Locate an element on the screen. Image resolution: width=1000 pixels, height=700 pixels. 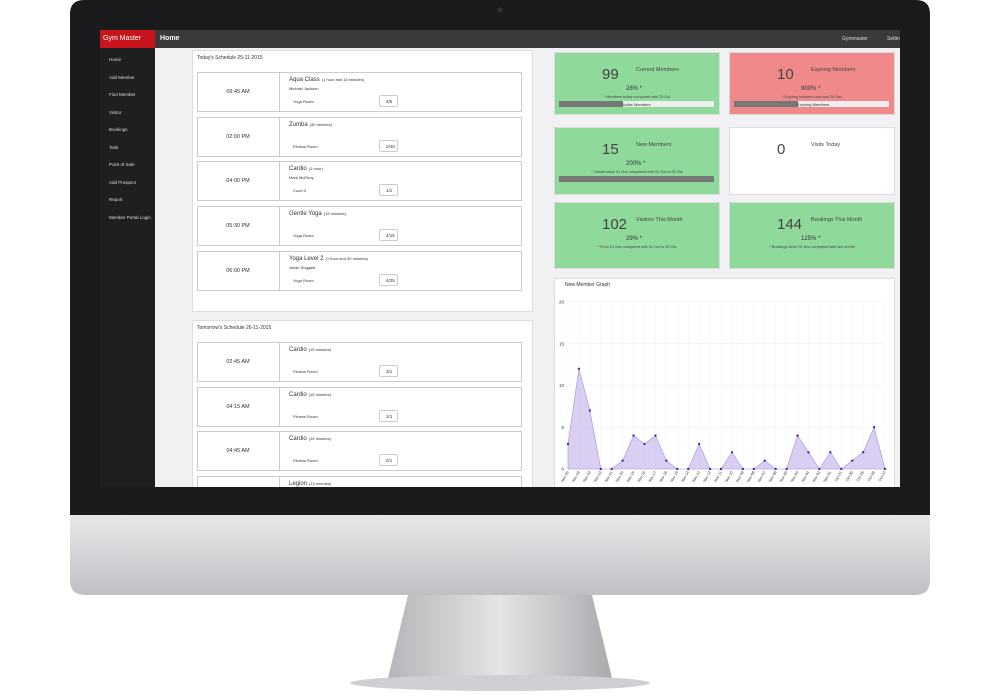
stat-value: 10 is located at coordinates (785, 74).